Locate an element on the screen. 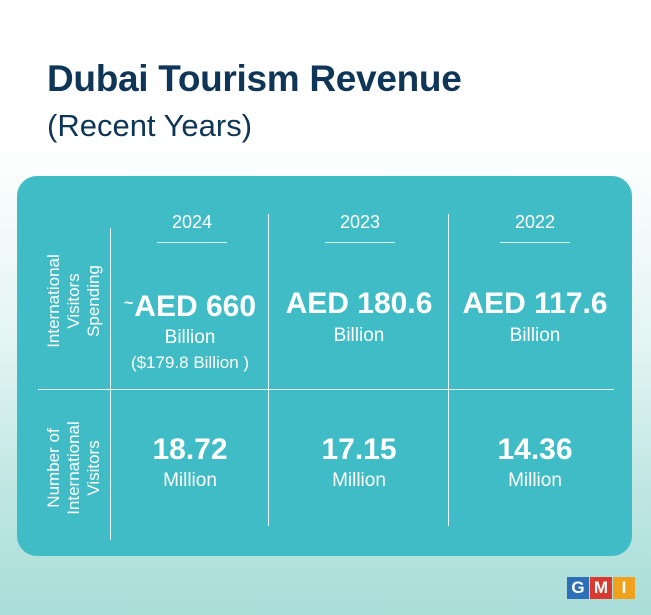 This screenshot has width=651, height=615. value-text: AED 660 is located at coordinates (195, 306).